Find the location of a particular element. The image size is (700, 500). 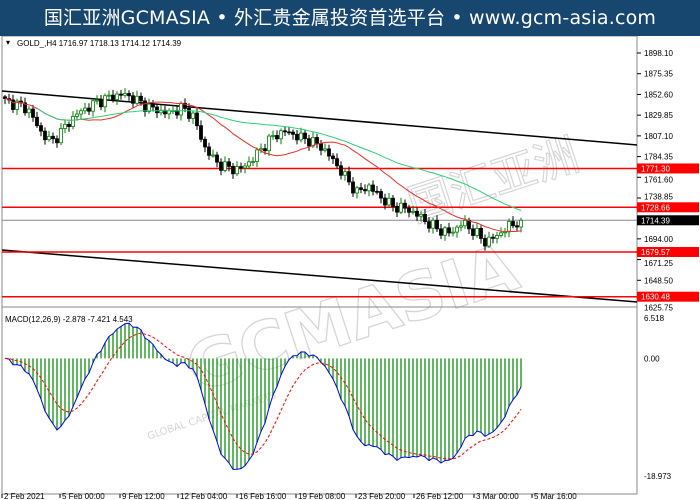

symbol-dropdown-icon: ▾ is located at coordinates (8, 42).